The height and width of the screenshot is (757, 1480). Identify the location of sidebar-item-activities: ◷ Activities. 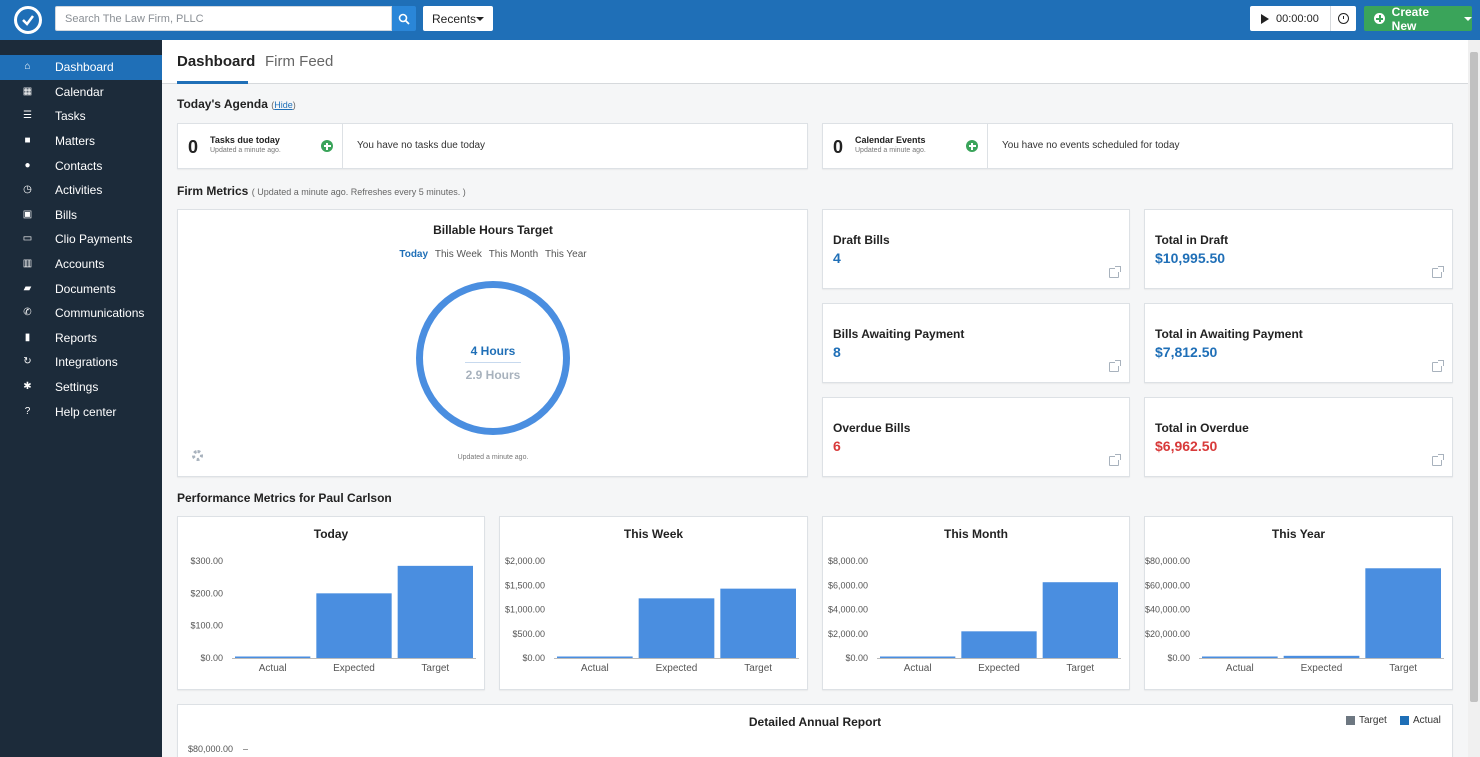
(81, 190).